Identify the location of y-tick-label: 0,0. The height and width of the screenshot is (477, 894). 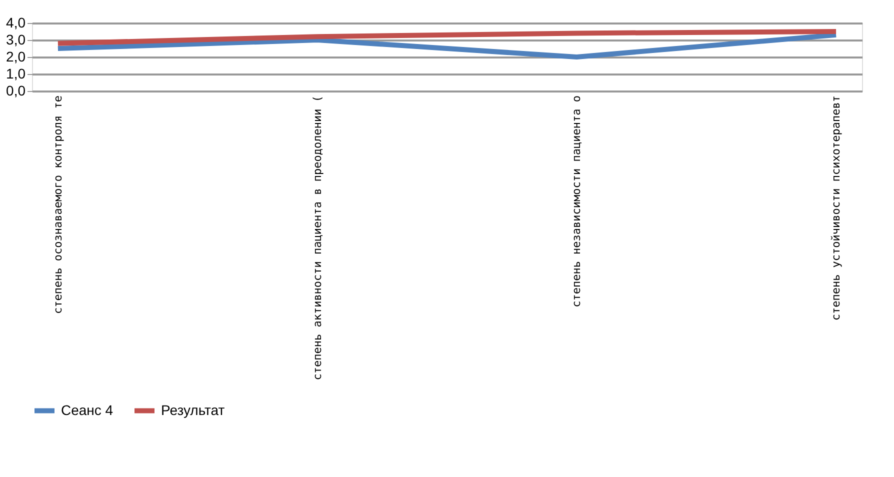
(16, 90).